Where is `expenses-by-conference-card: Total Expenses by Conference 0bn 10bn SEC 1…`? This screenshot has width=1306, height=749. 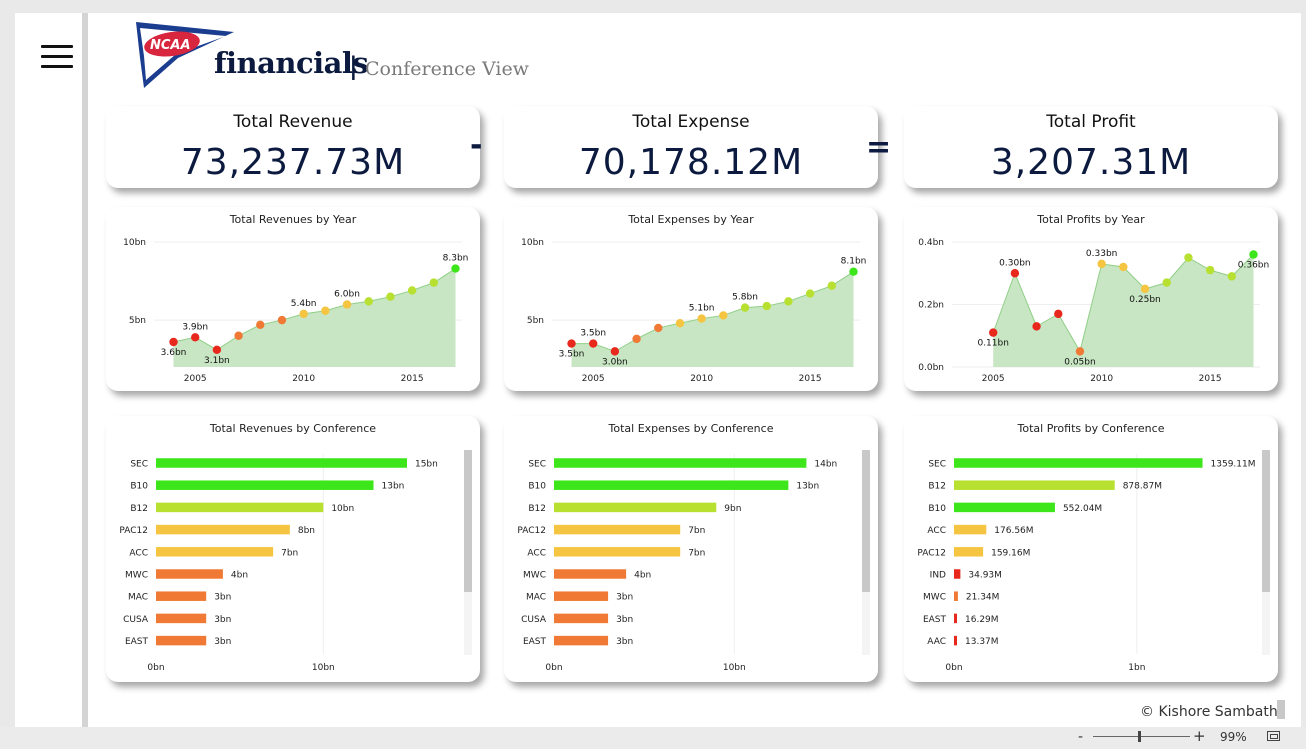 expenses-by-conference-card: Total Expenses by Conference 0bn 10bn SEC 1… is located at coordinates (691, 549).